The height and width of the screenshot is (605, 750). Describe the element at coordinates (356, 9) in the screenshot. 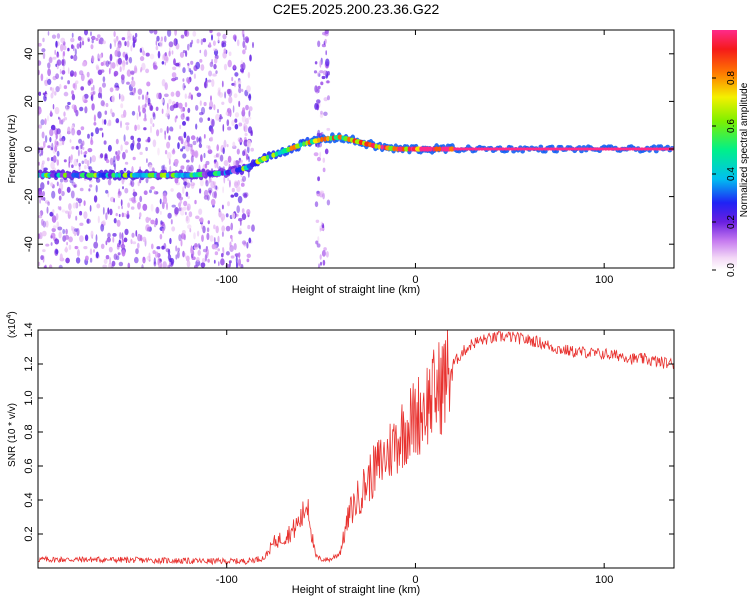

I see `figure-title: C2E5.2025.200.23.36.G22` at that location.